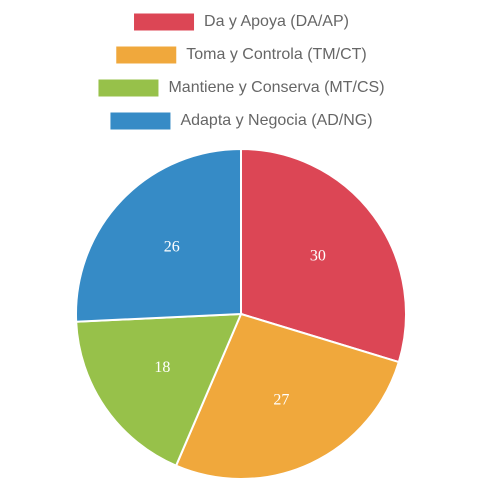 Image resolution: width=483 pixels, height=483 pixels. I want to click on legend-label: Adapta y Negocia (AD/NG), so click(276, 120).